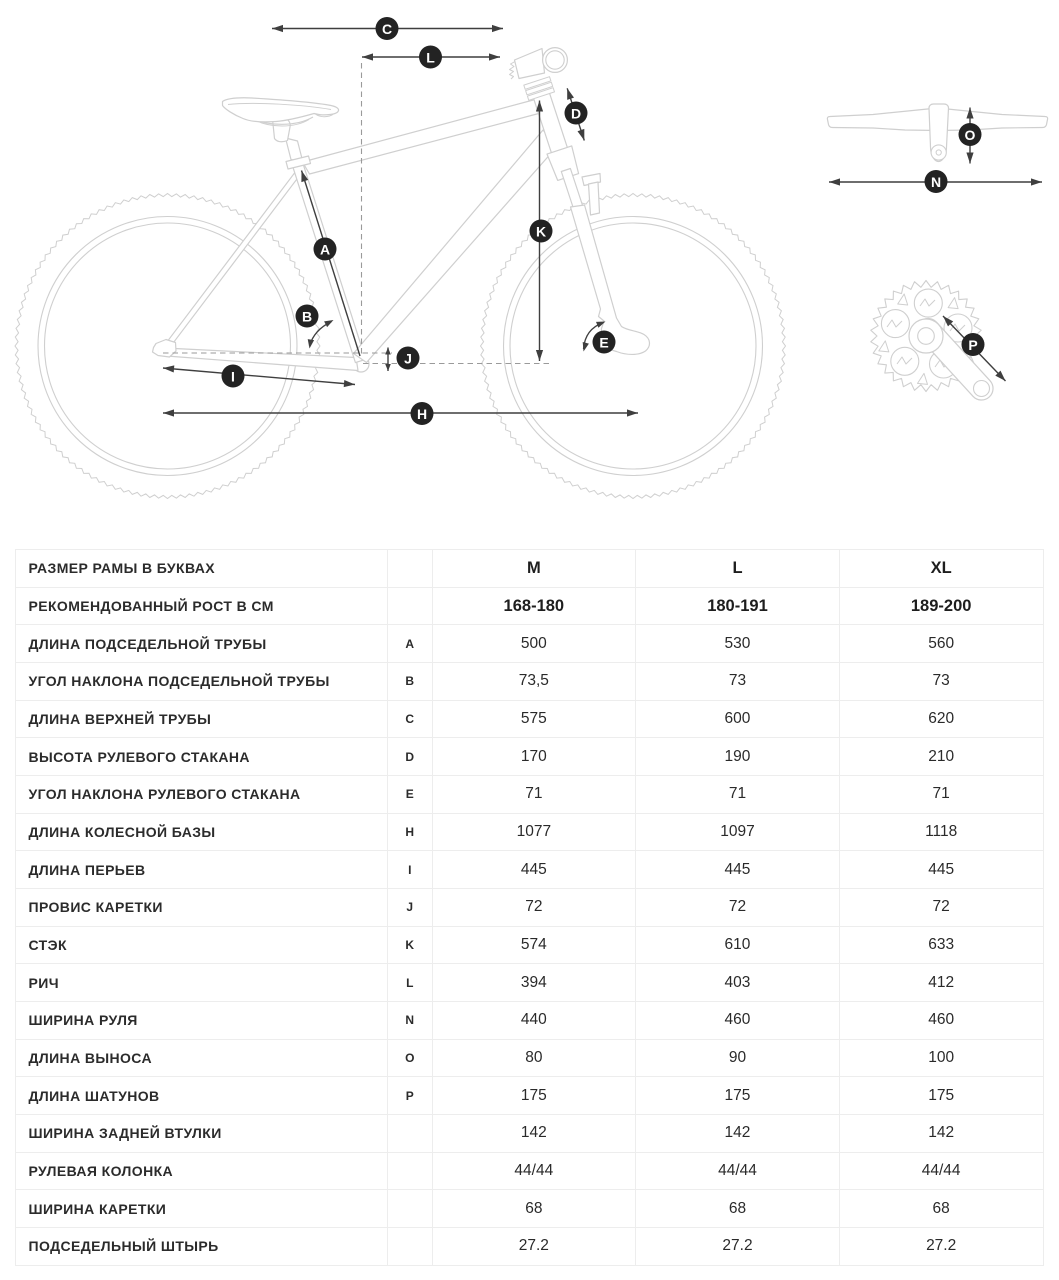 The image size is (1059, 1280). I want to click on svg-text: N, so click(936, 182).